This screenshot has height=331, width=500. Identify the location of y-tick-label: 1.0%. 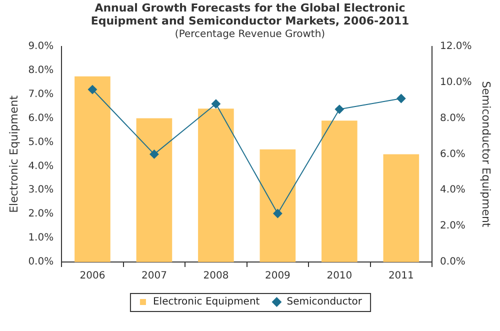
(41, 238).